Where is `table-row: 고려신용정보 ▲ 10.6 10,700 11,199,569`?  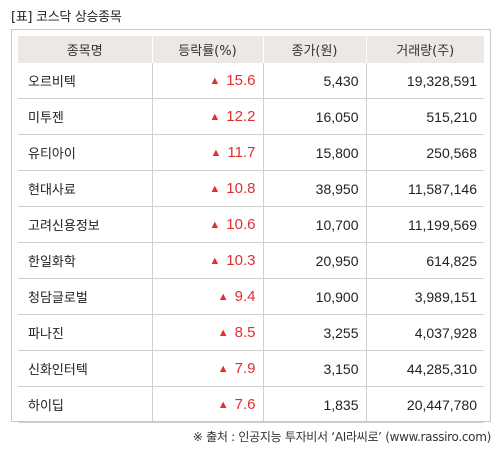
table-row: 고려신용정보 ▲ 10.6 10,700 11,199,569 is located at coordinates (251, 224).